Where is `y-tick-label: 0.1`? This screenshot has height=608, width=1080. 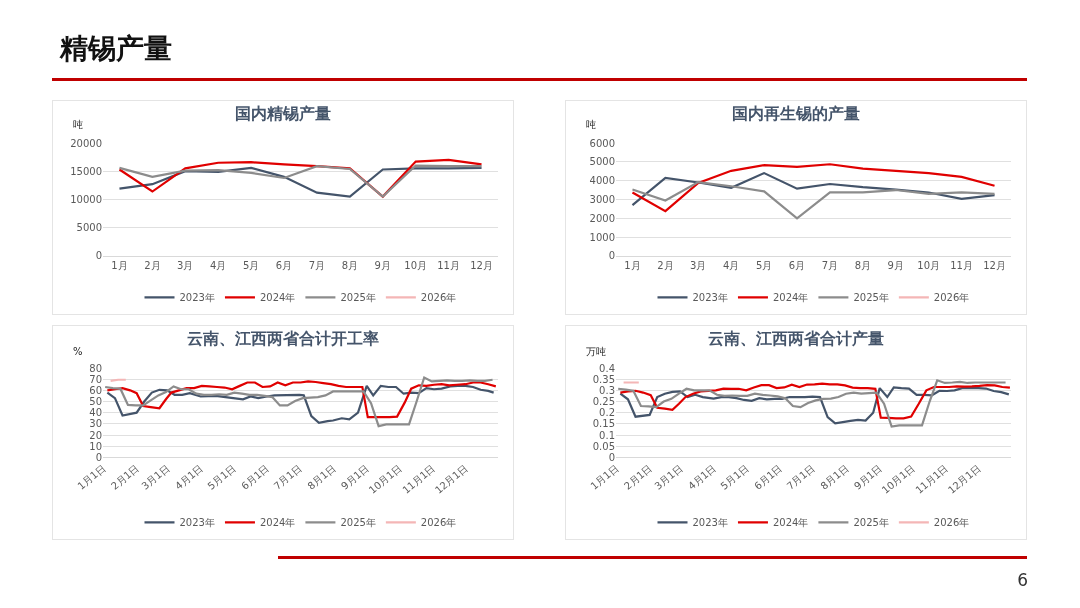
y-tick-label: 0.1 is located at coordinates (607, 435).